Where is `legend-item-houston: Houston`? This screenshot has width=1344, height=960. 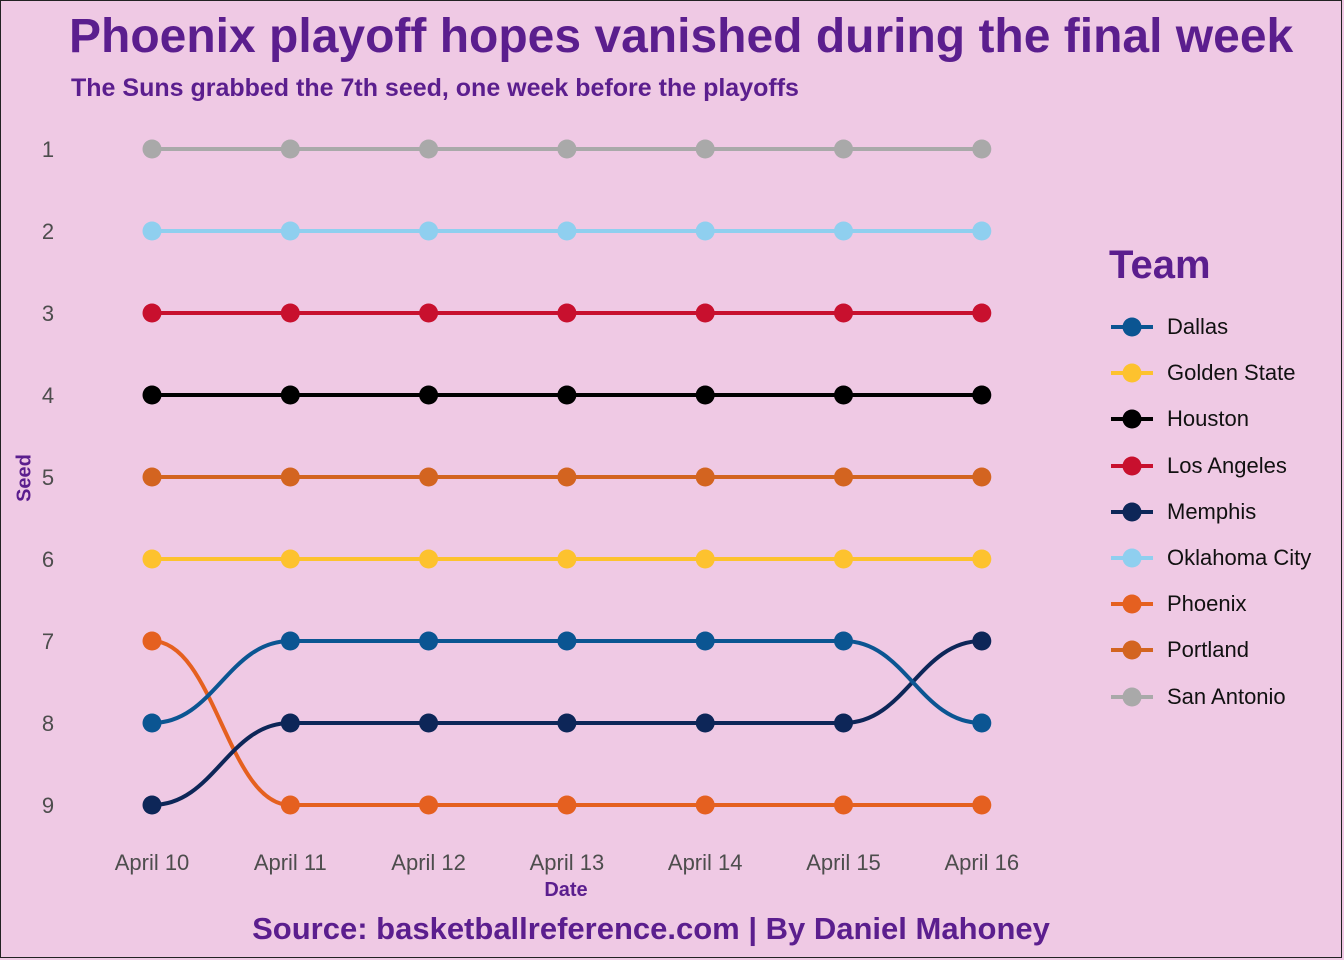
legend-item-houston: Houston is located at coordinates (1209, 419).